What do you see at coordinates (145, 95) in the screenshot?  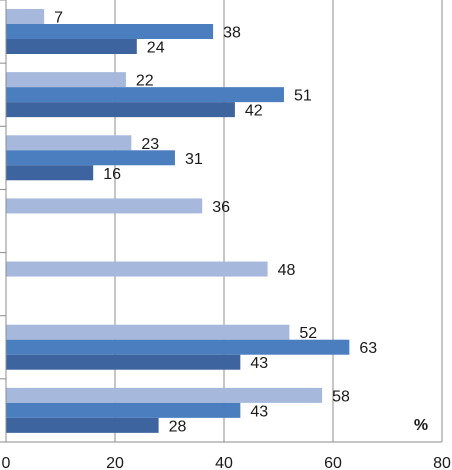 I see `bar-g2-s2` at bounding box center [145, 95].